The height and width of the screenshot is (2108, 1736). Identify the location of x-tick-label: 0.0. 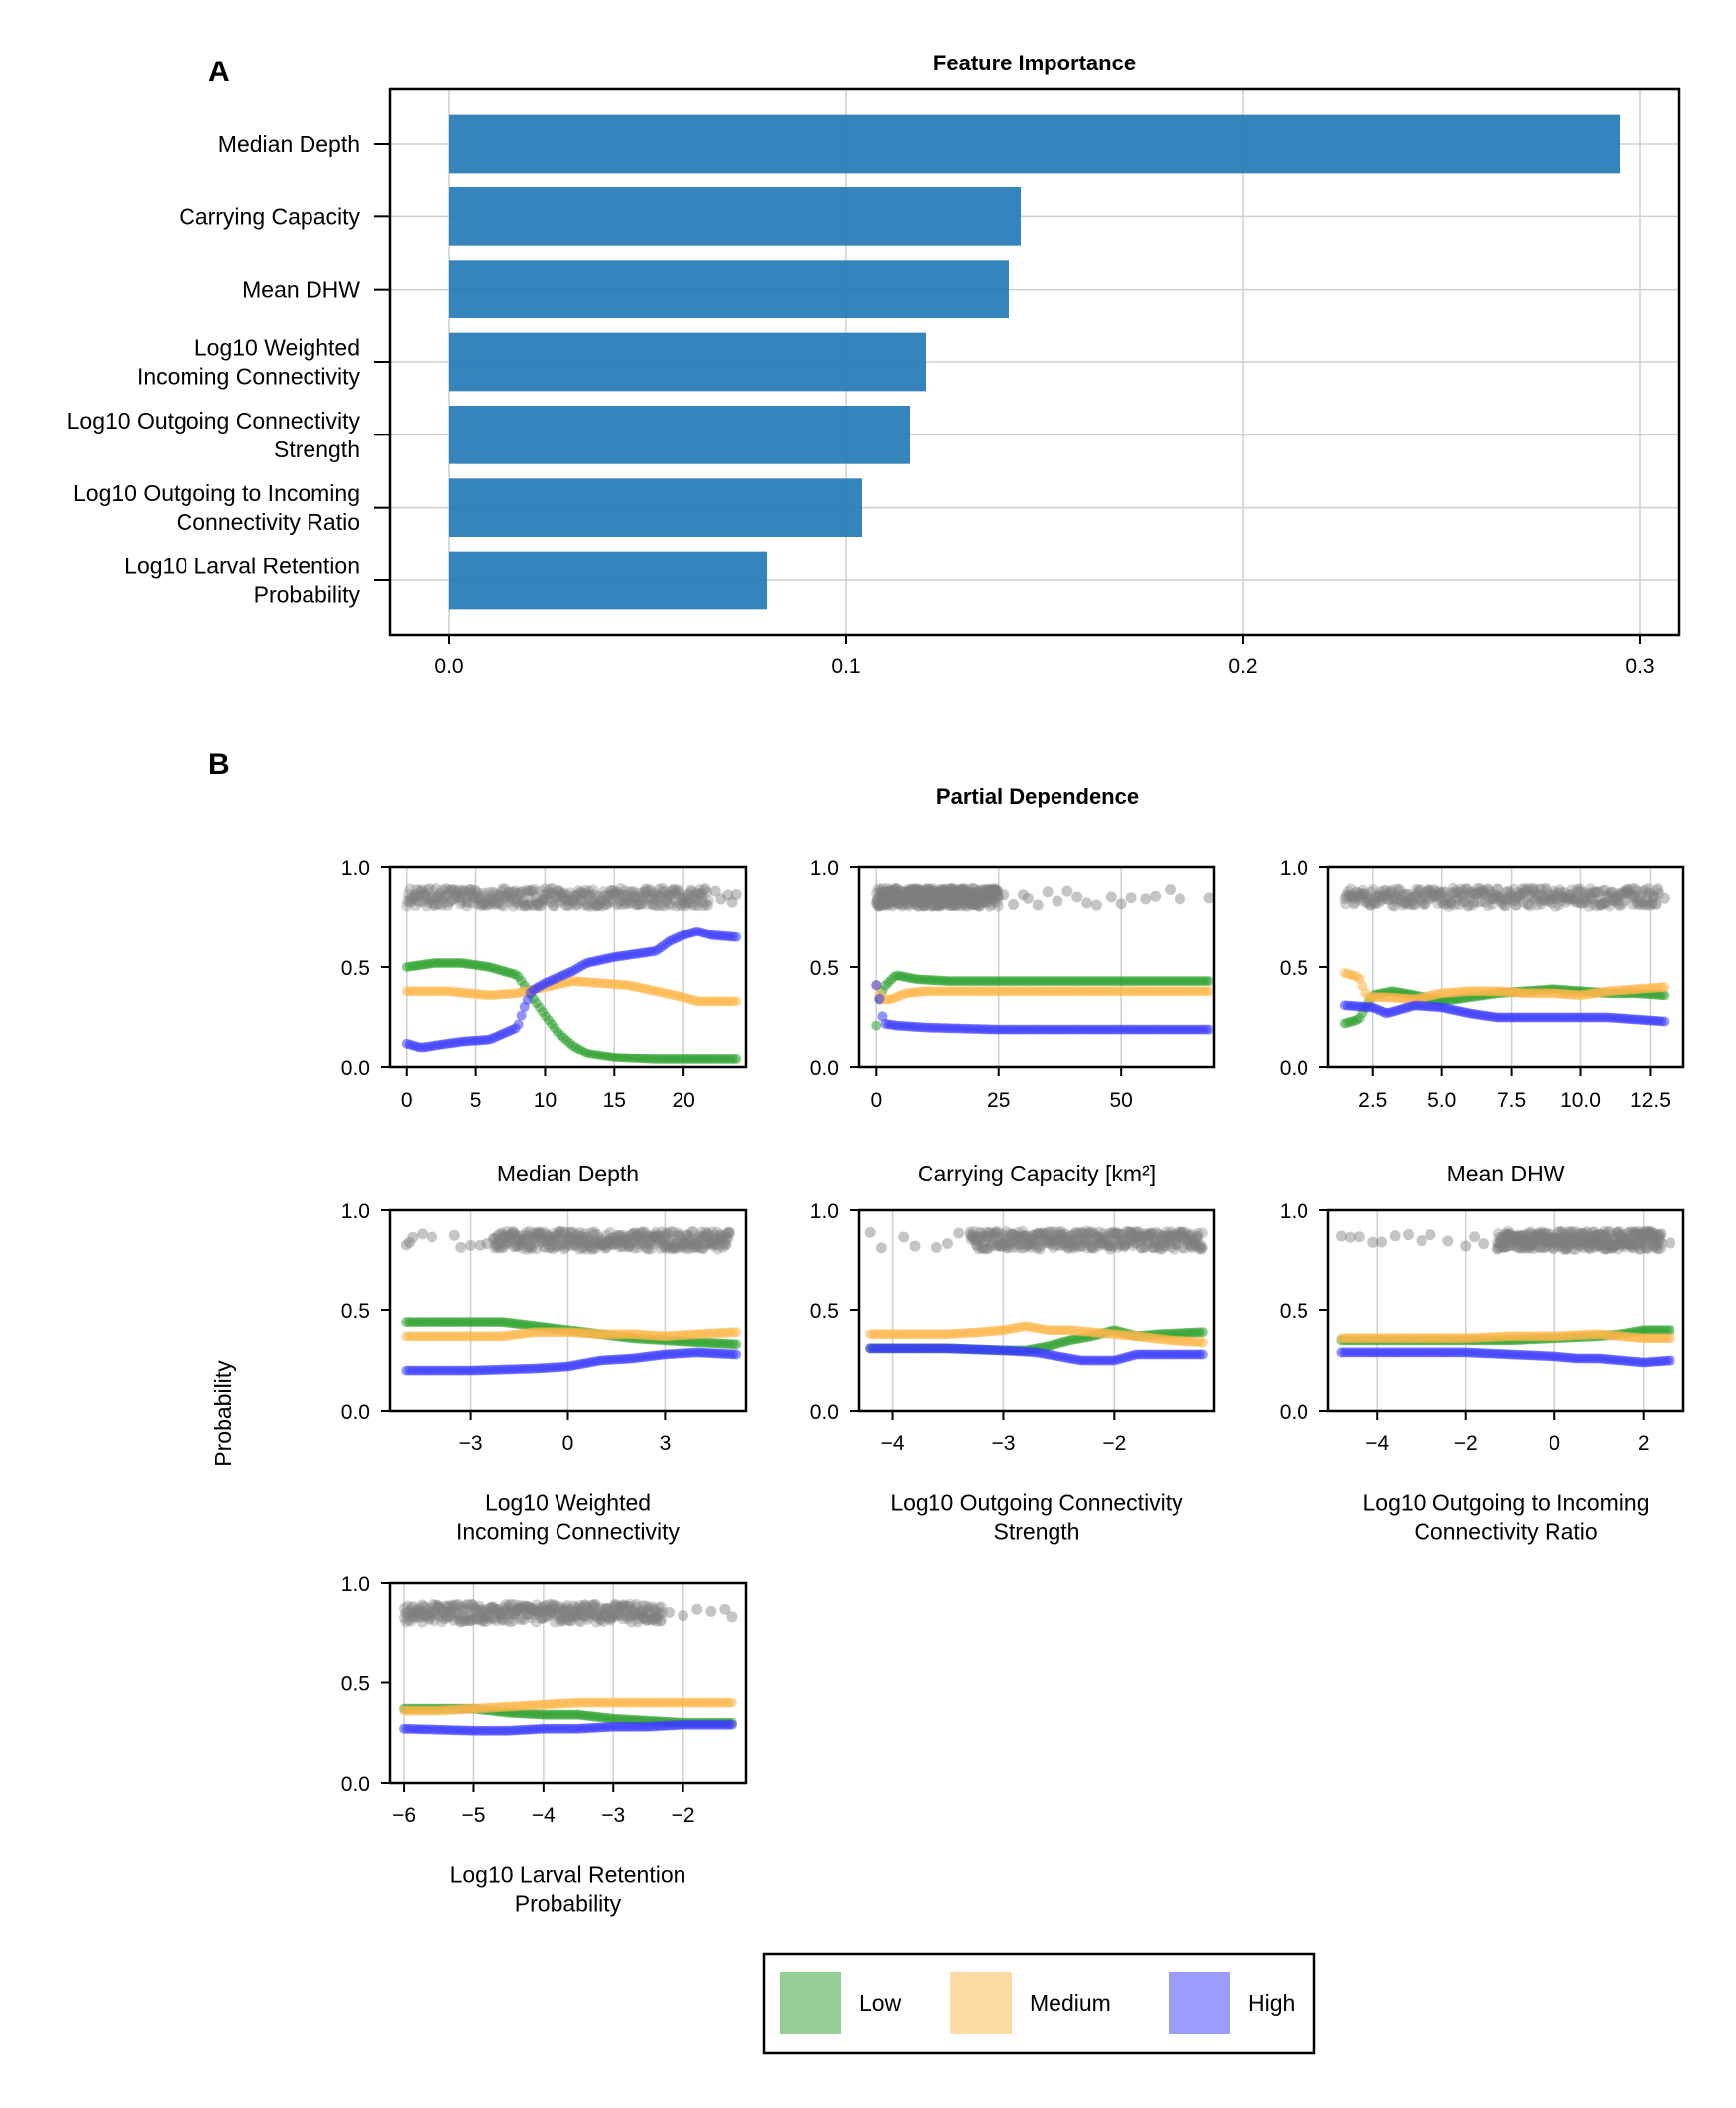
(448, 666).